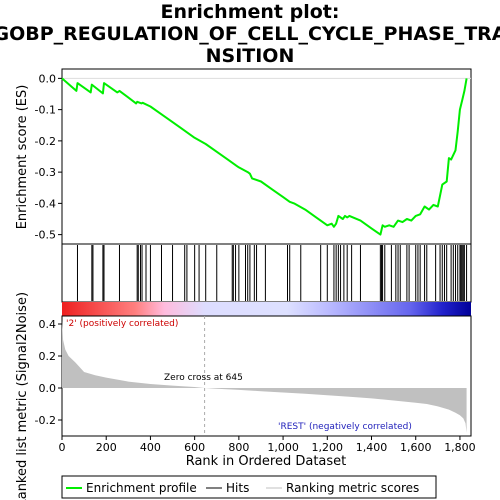 This screenshot has width=500, height=500. What do you see at coordinates (48, 356) in the screenshot?
I see `metric-y-tick-label: 0.2` at bounding box center [48, 356].